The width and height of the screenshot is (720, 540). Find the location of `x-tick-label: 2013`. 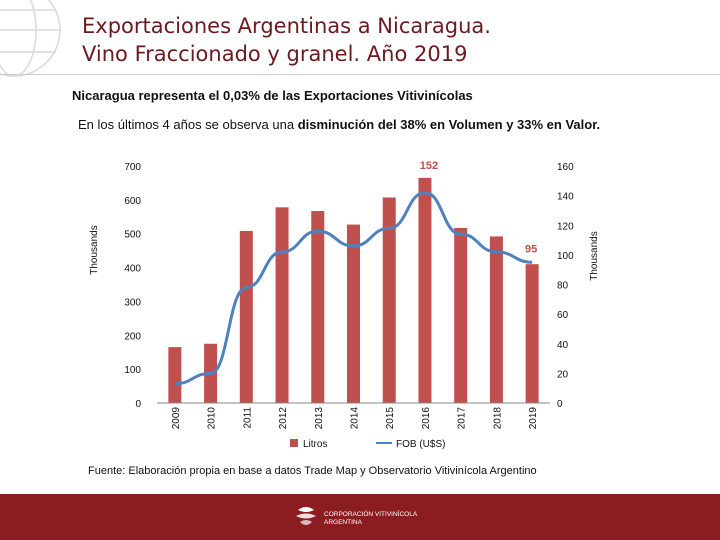

x-tick-label: 2013 is located at coordinates (319, 418).